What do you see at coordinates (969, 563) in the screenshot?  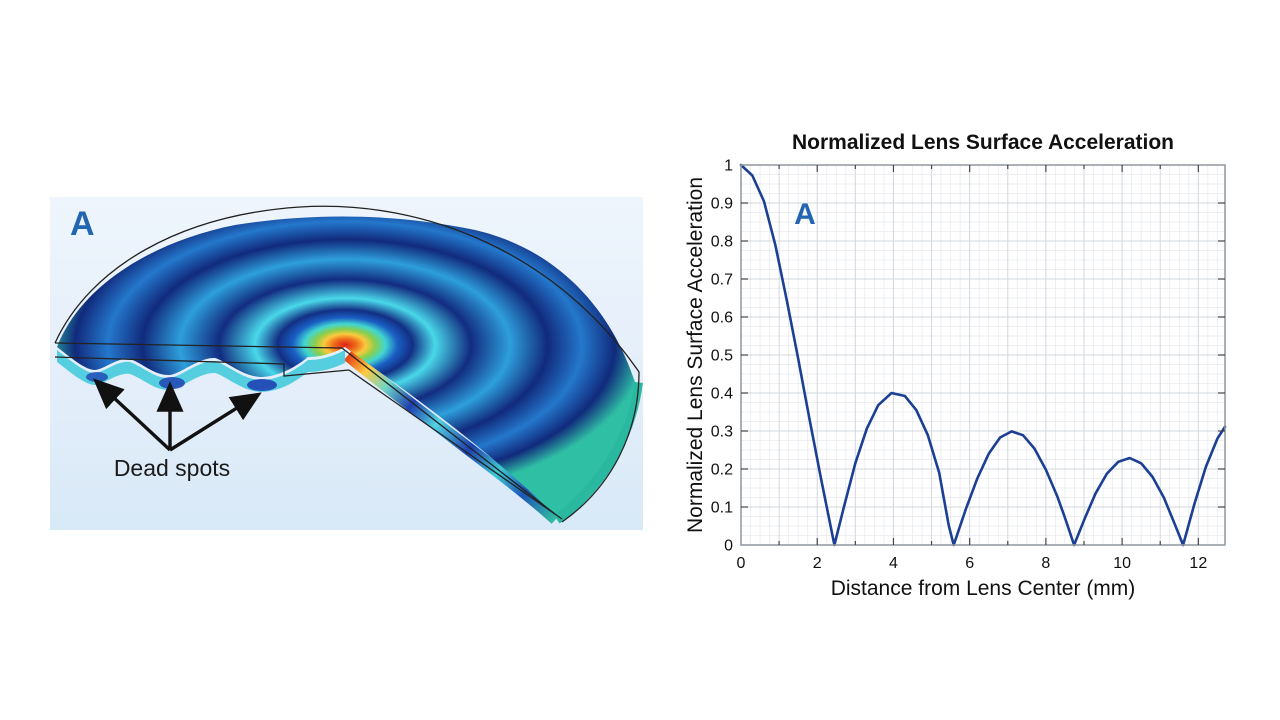 I see `x-tick-label: 6` at bounding box center [969, 563].